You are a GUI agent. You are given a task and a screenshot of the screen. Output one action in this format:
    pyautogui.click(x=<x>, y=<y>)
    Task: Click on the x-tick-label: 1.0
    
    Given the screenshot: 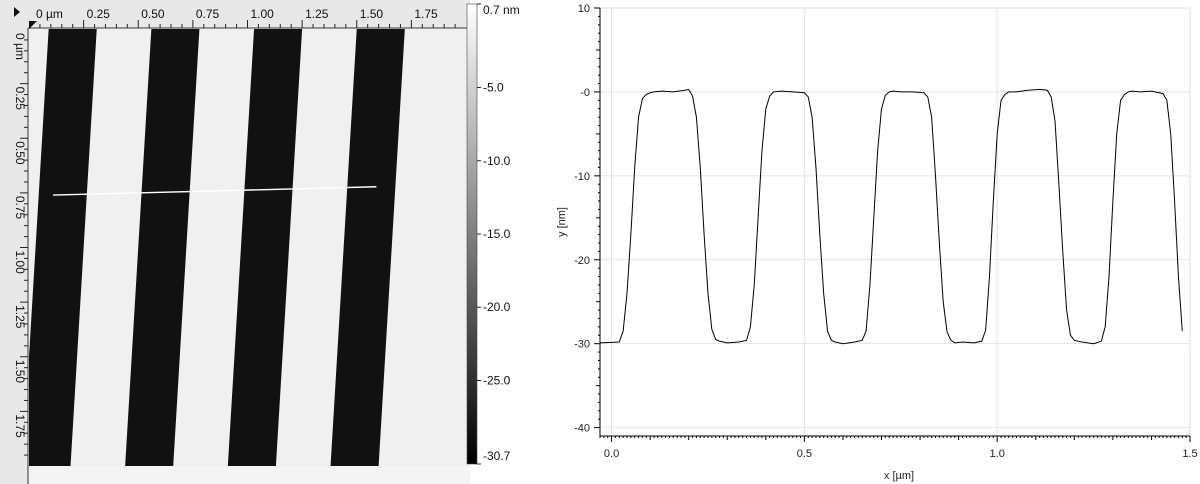 What is the action you would take?
    pyautogui.click(x=997, y=454)
    